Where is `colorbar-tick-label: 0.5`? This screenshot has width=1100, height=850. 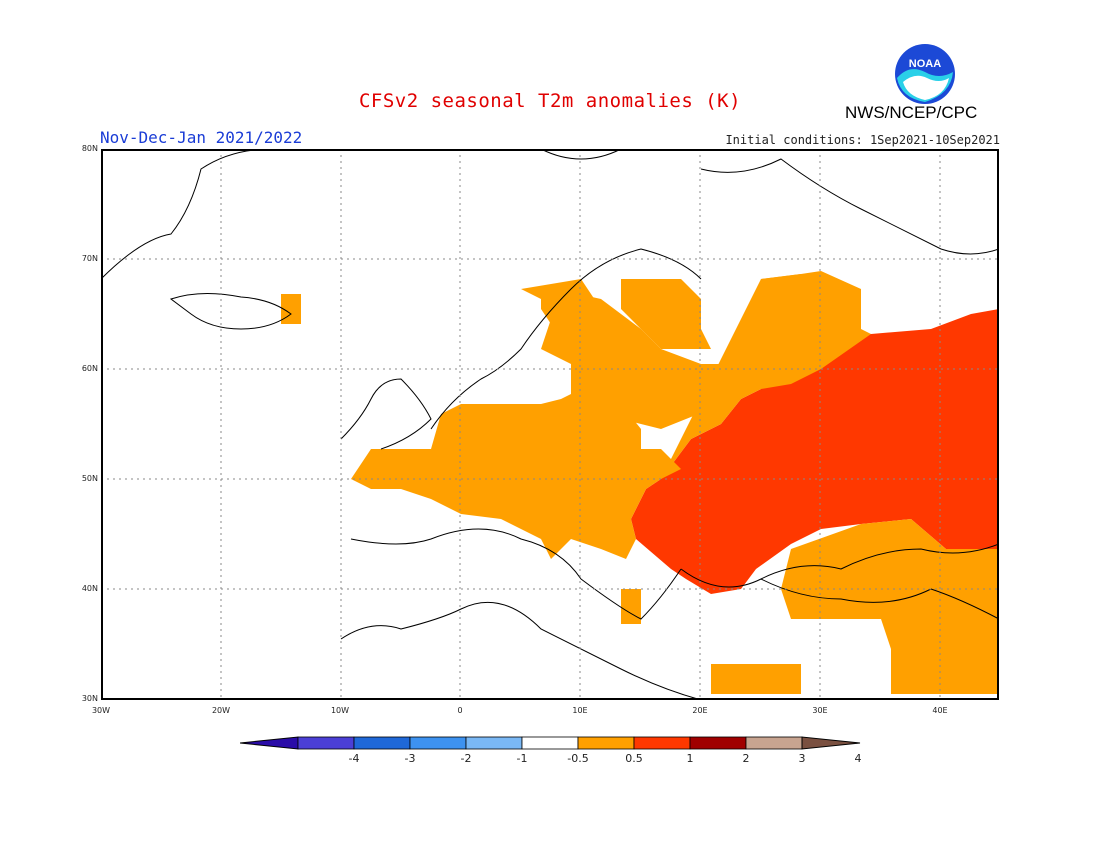 colorbar-tick-label: 0.5 is located at coordinates (634, 758).